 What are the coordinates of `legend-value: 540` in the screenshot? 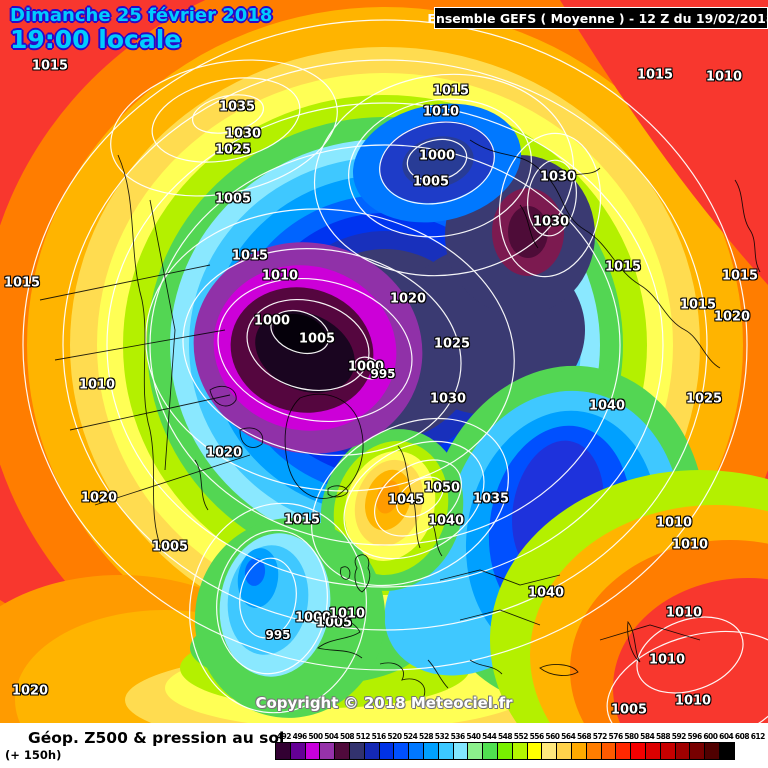 It's located at (473, 736).